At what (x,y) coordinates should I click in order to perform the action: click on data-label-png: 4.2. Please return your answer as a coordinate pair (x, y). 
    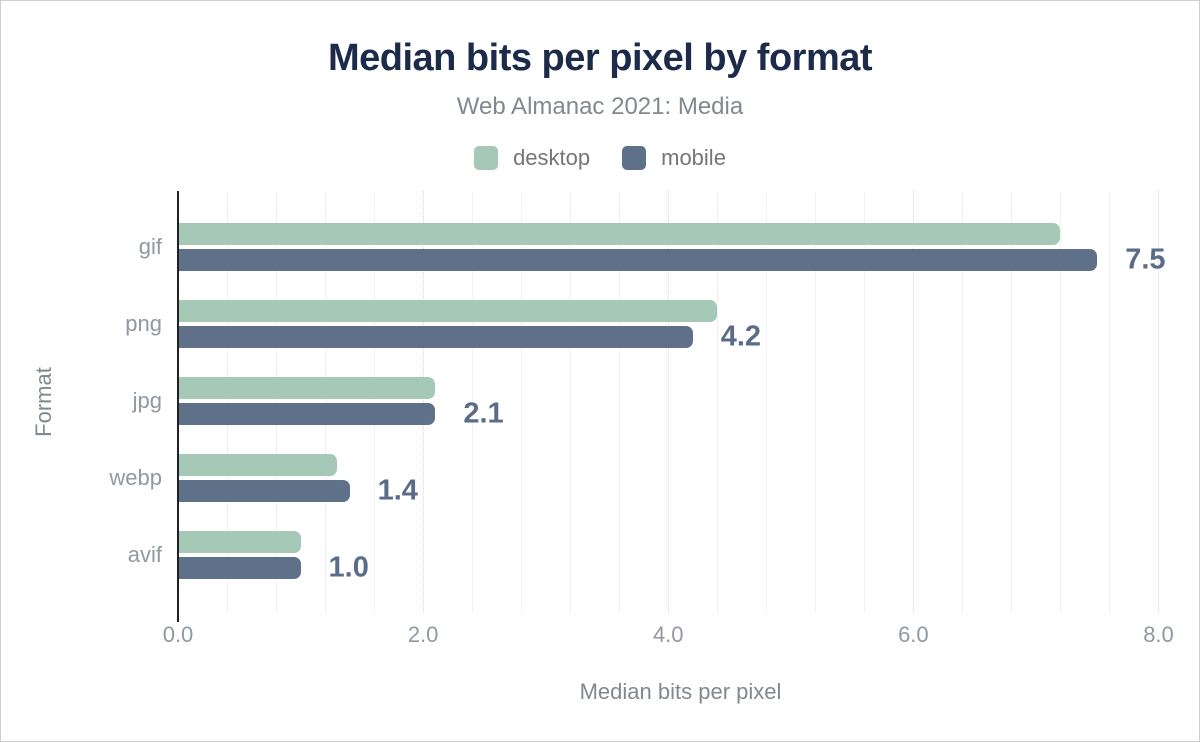
    Looking at the image, I should click on (741, 336).